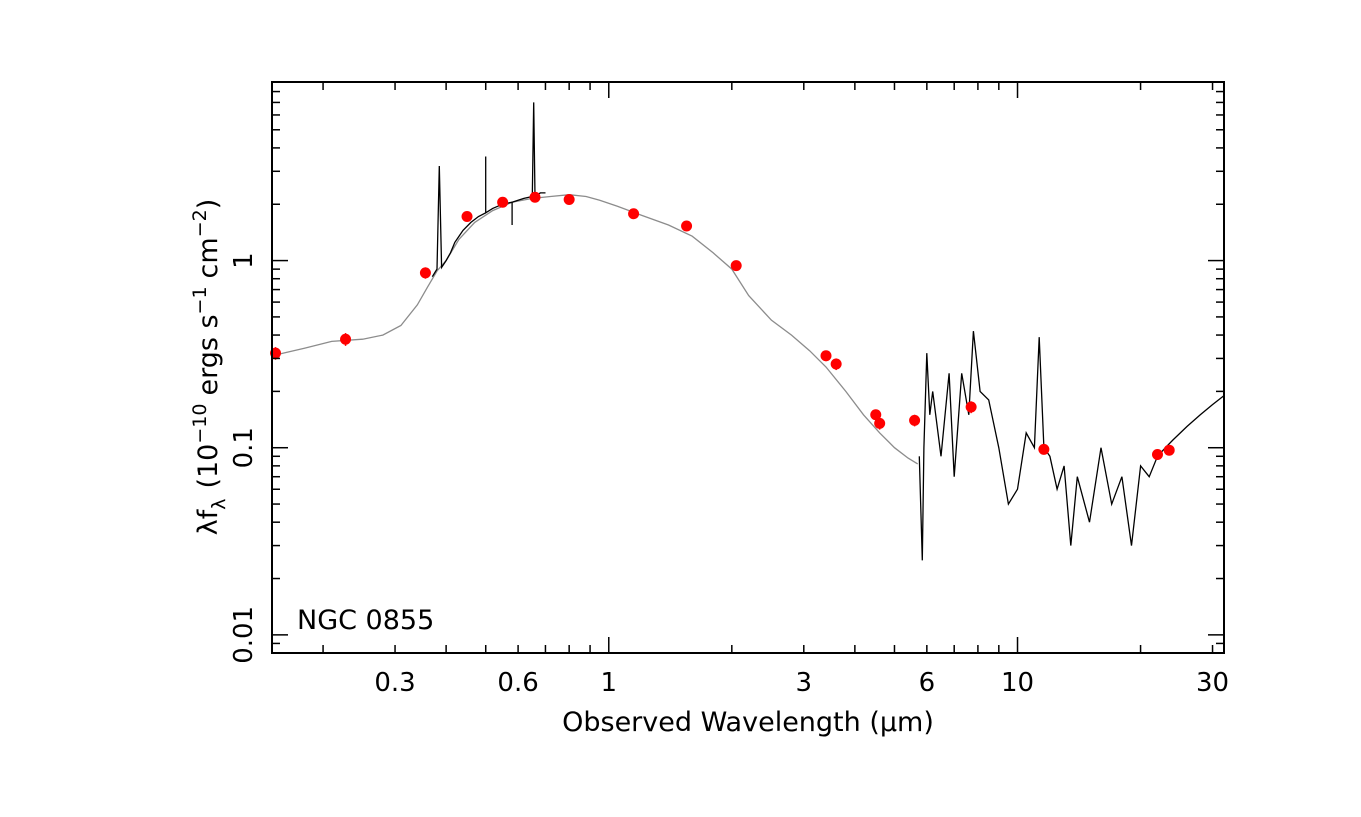  What do you see at coordinates (244, 260) in the screenshot?
I see `y-tick-label: 1` at bounding box center [244, 260].